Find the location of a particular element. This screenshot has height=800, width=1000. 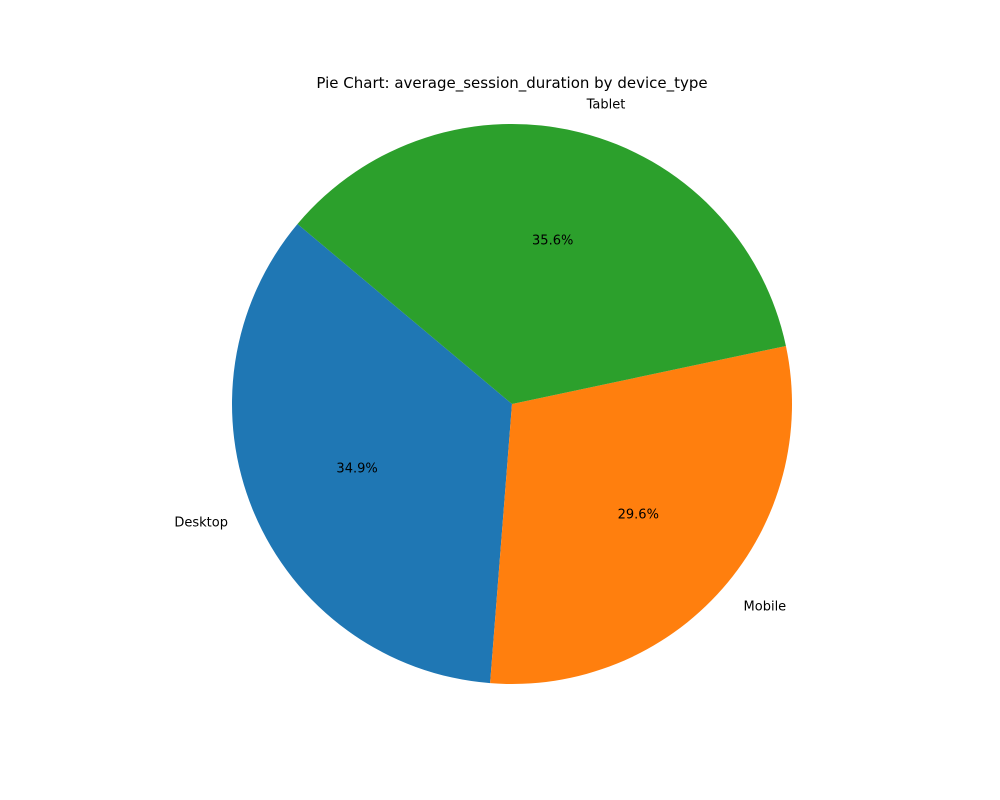

slice-percent-mobile: 29.6% is located at coordinates (638, 514).